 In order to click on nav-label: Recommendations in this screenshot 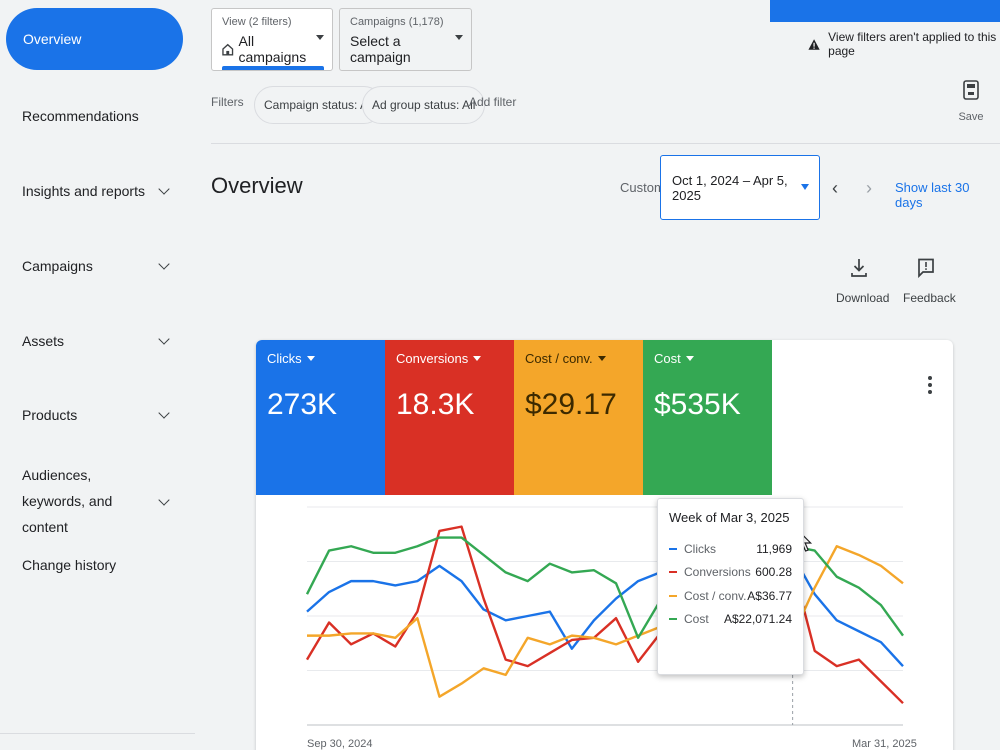, I will do `click(80, 116)`.